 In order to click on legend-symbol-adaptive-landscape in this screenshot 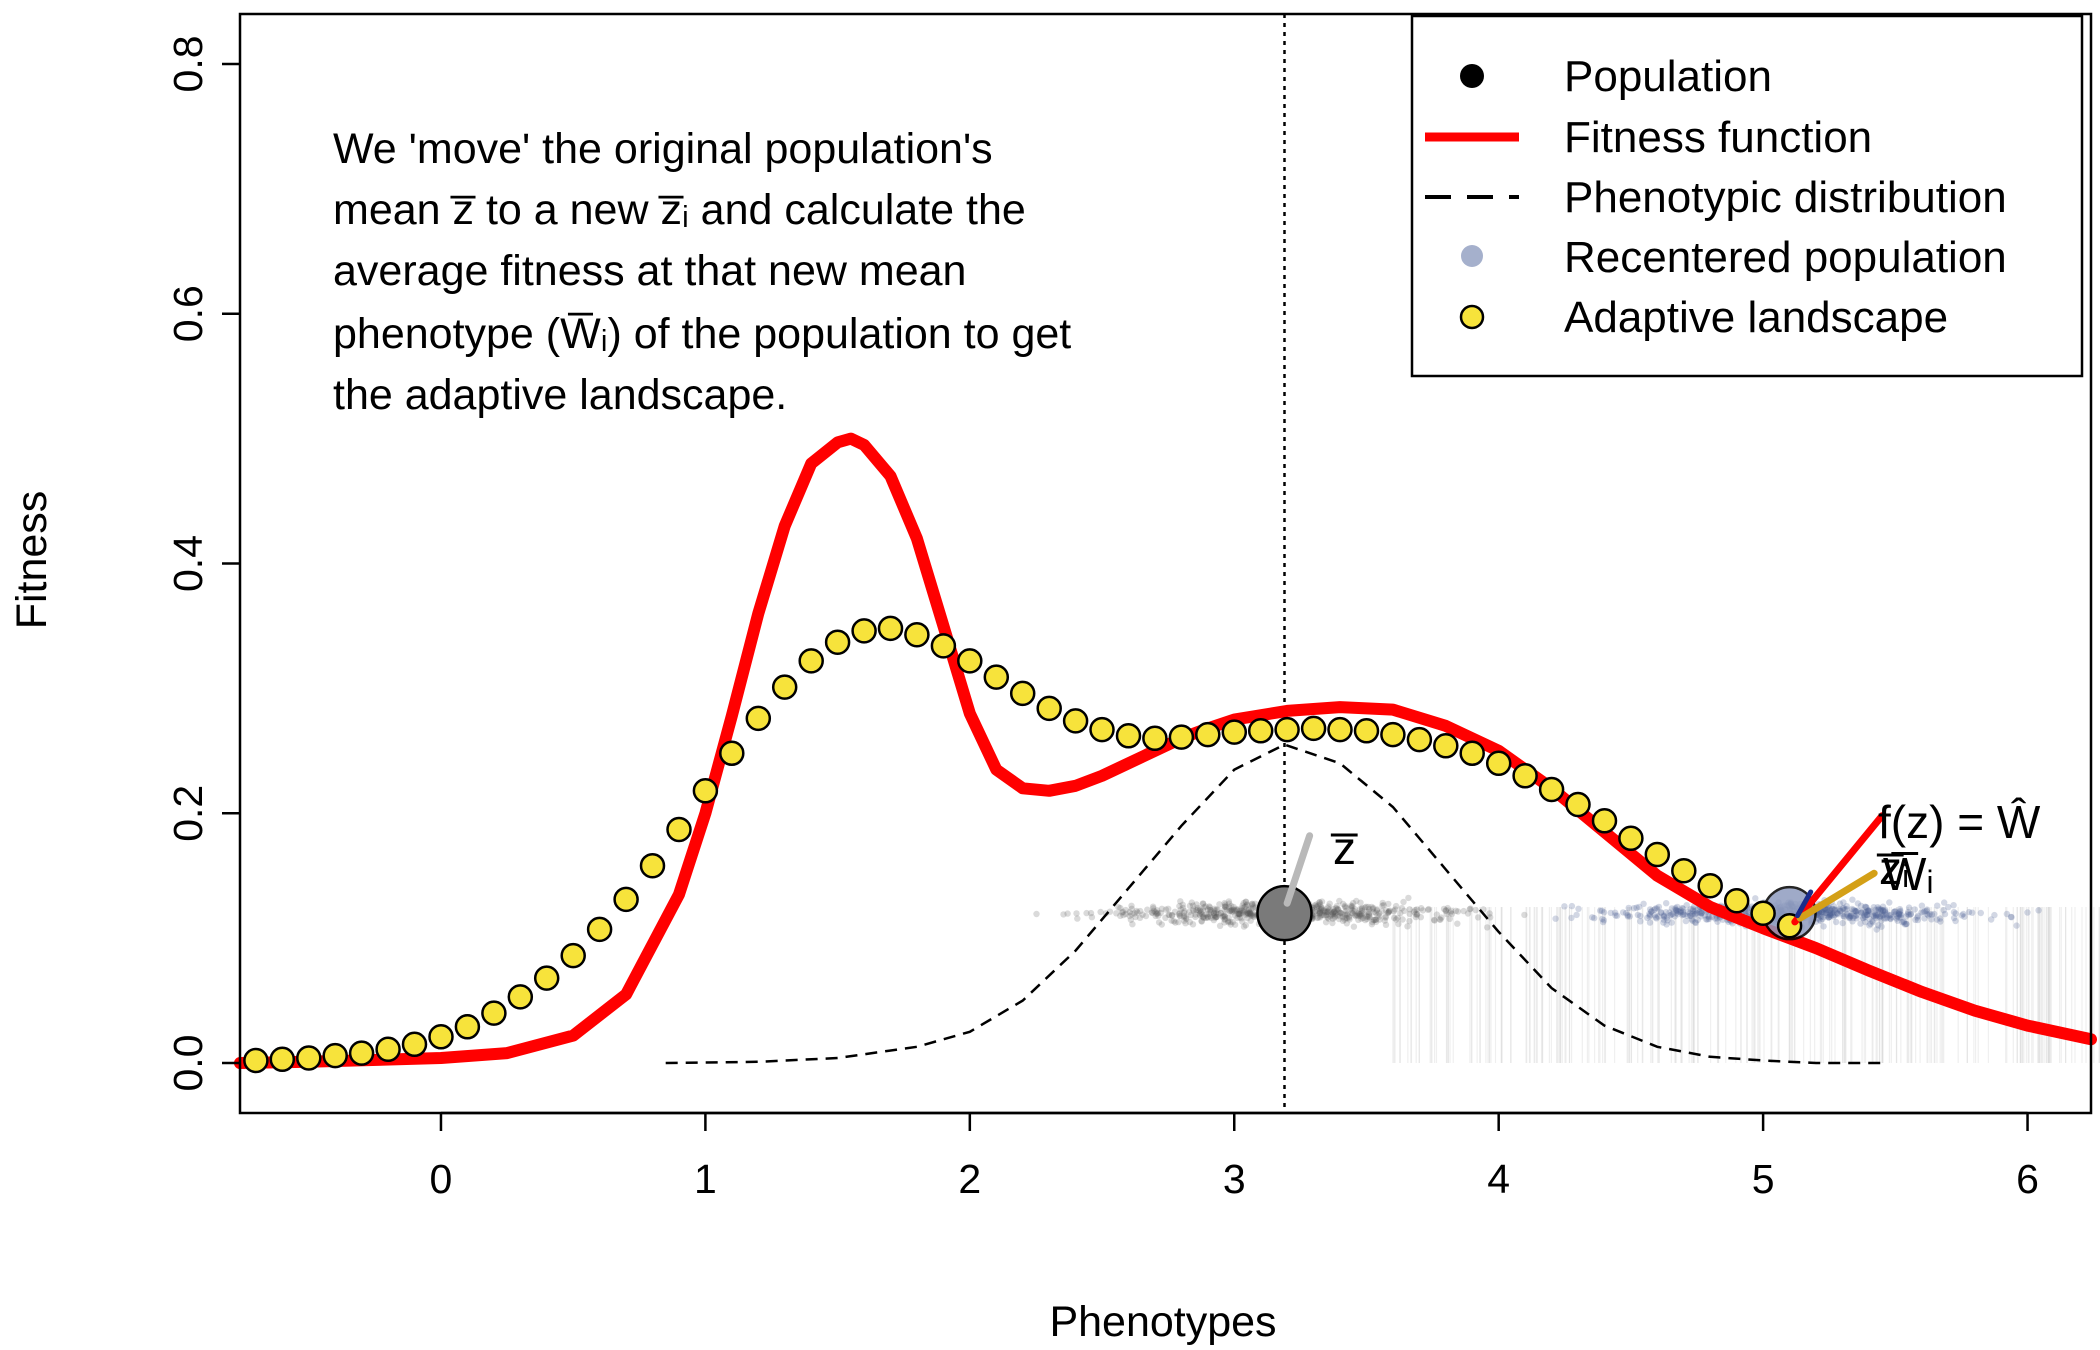, I will do `click(1472, 317)`.